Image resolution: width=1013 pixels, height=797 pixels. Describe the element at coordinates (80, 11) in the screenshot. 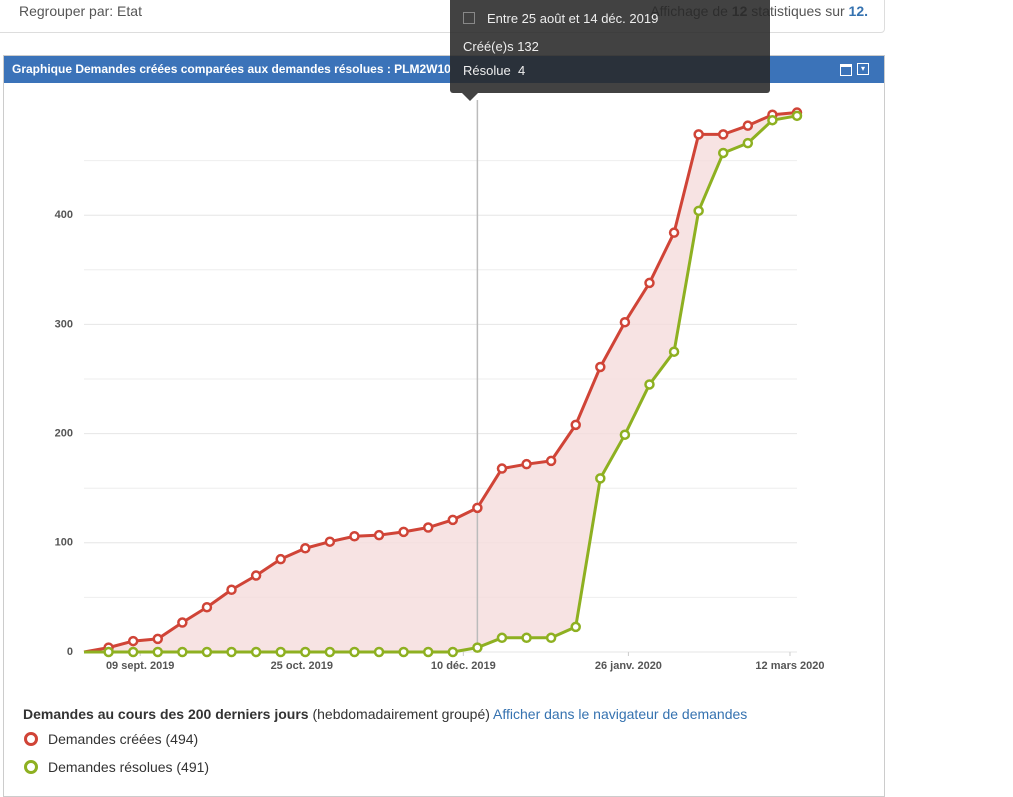

I see `group-by: Regrouper par: Etat` at that location.